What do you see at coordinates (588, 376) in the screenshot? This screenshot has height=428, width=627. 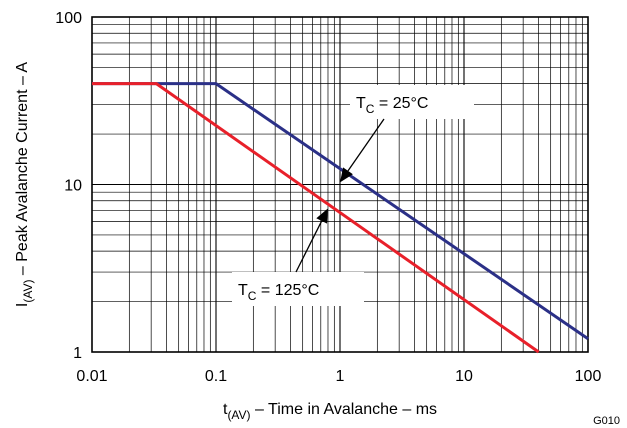 I see `x-tick-label: 100` at bounding box center [588, 376].